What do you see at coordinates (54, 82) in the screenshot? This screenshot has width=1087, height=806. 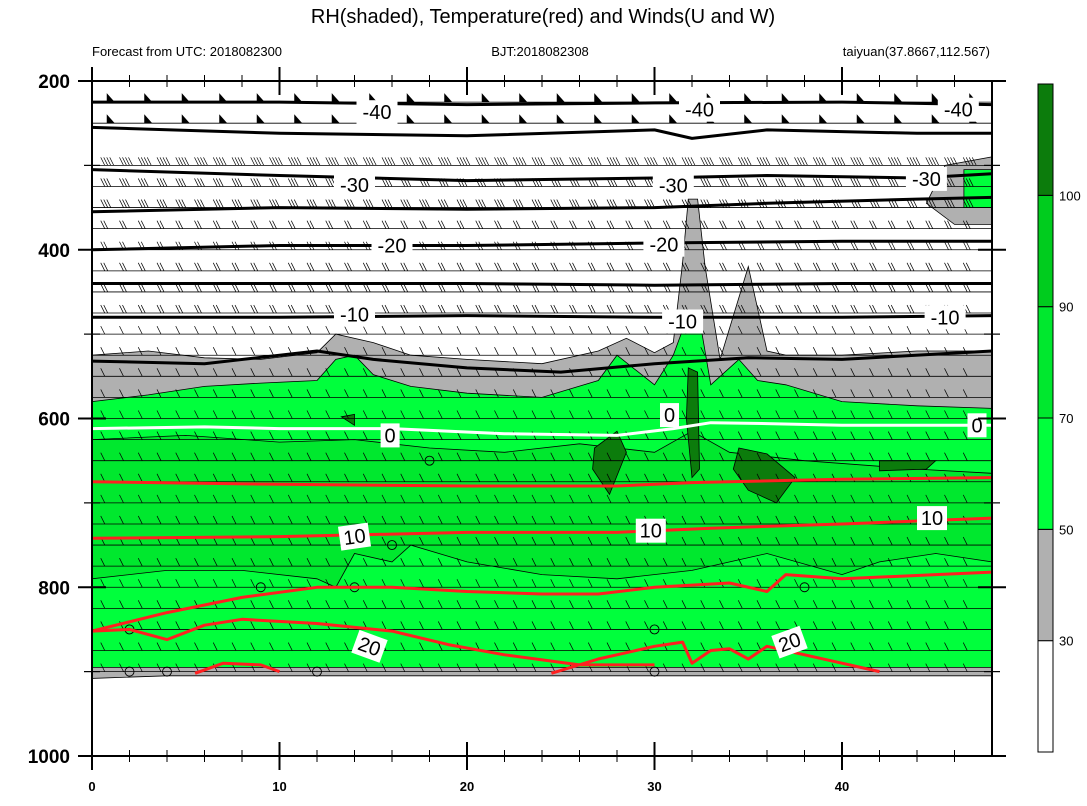 I see `y-tick-label: 200` at bounding box center [54, 82].